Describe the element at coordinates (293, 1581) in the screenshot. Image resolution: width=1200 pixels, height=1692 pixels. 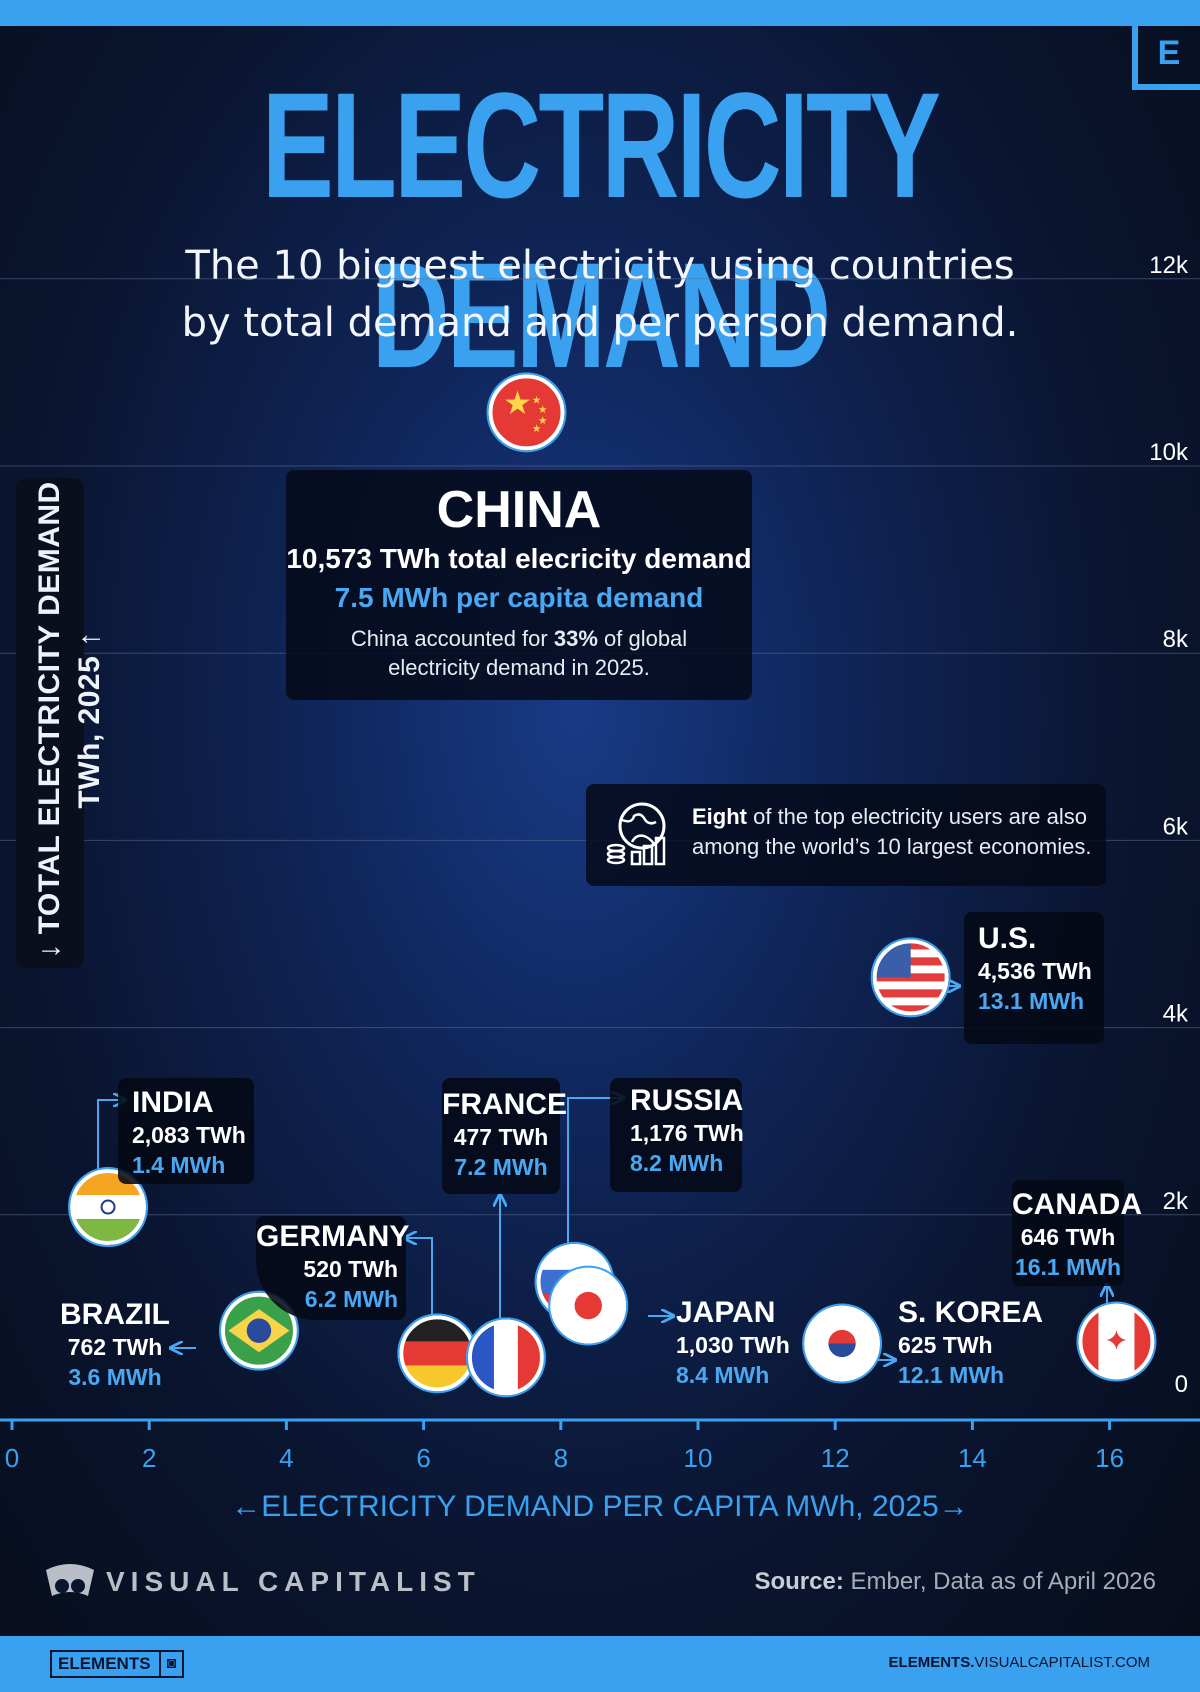
I see `publisher-name: VISUAL CAPITALIST` at that location.